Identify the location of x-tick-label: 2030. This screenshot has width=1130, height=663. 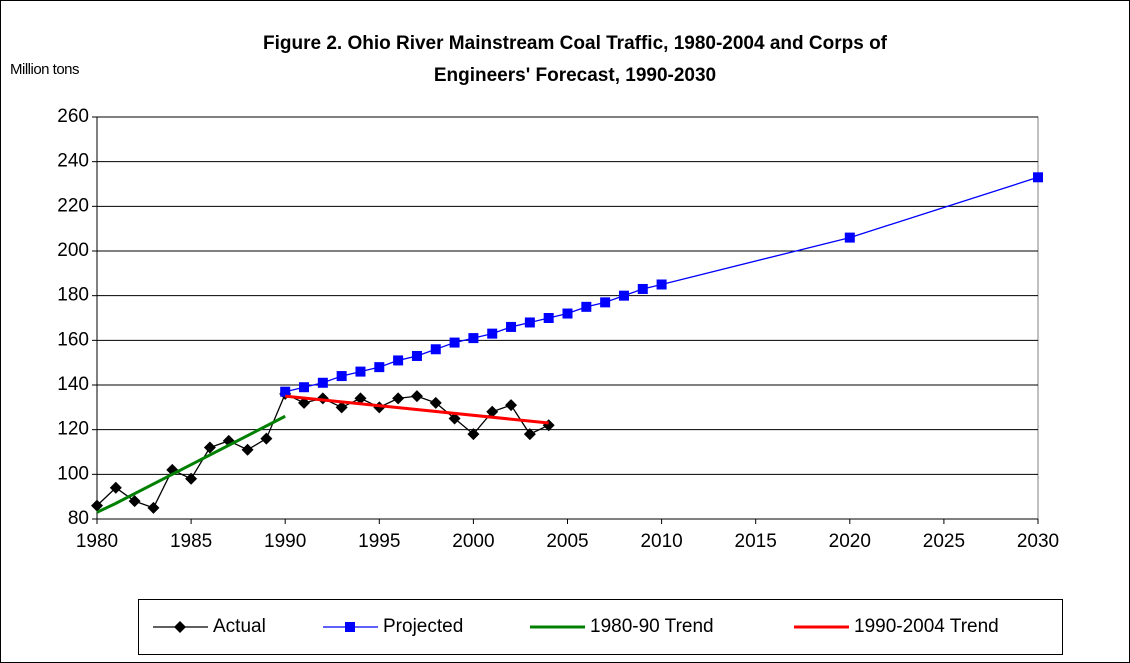
(1038, 541).